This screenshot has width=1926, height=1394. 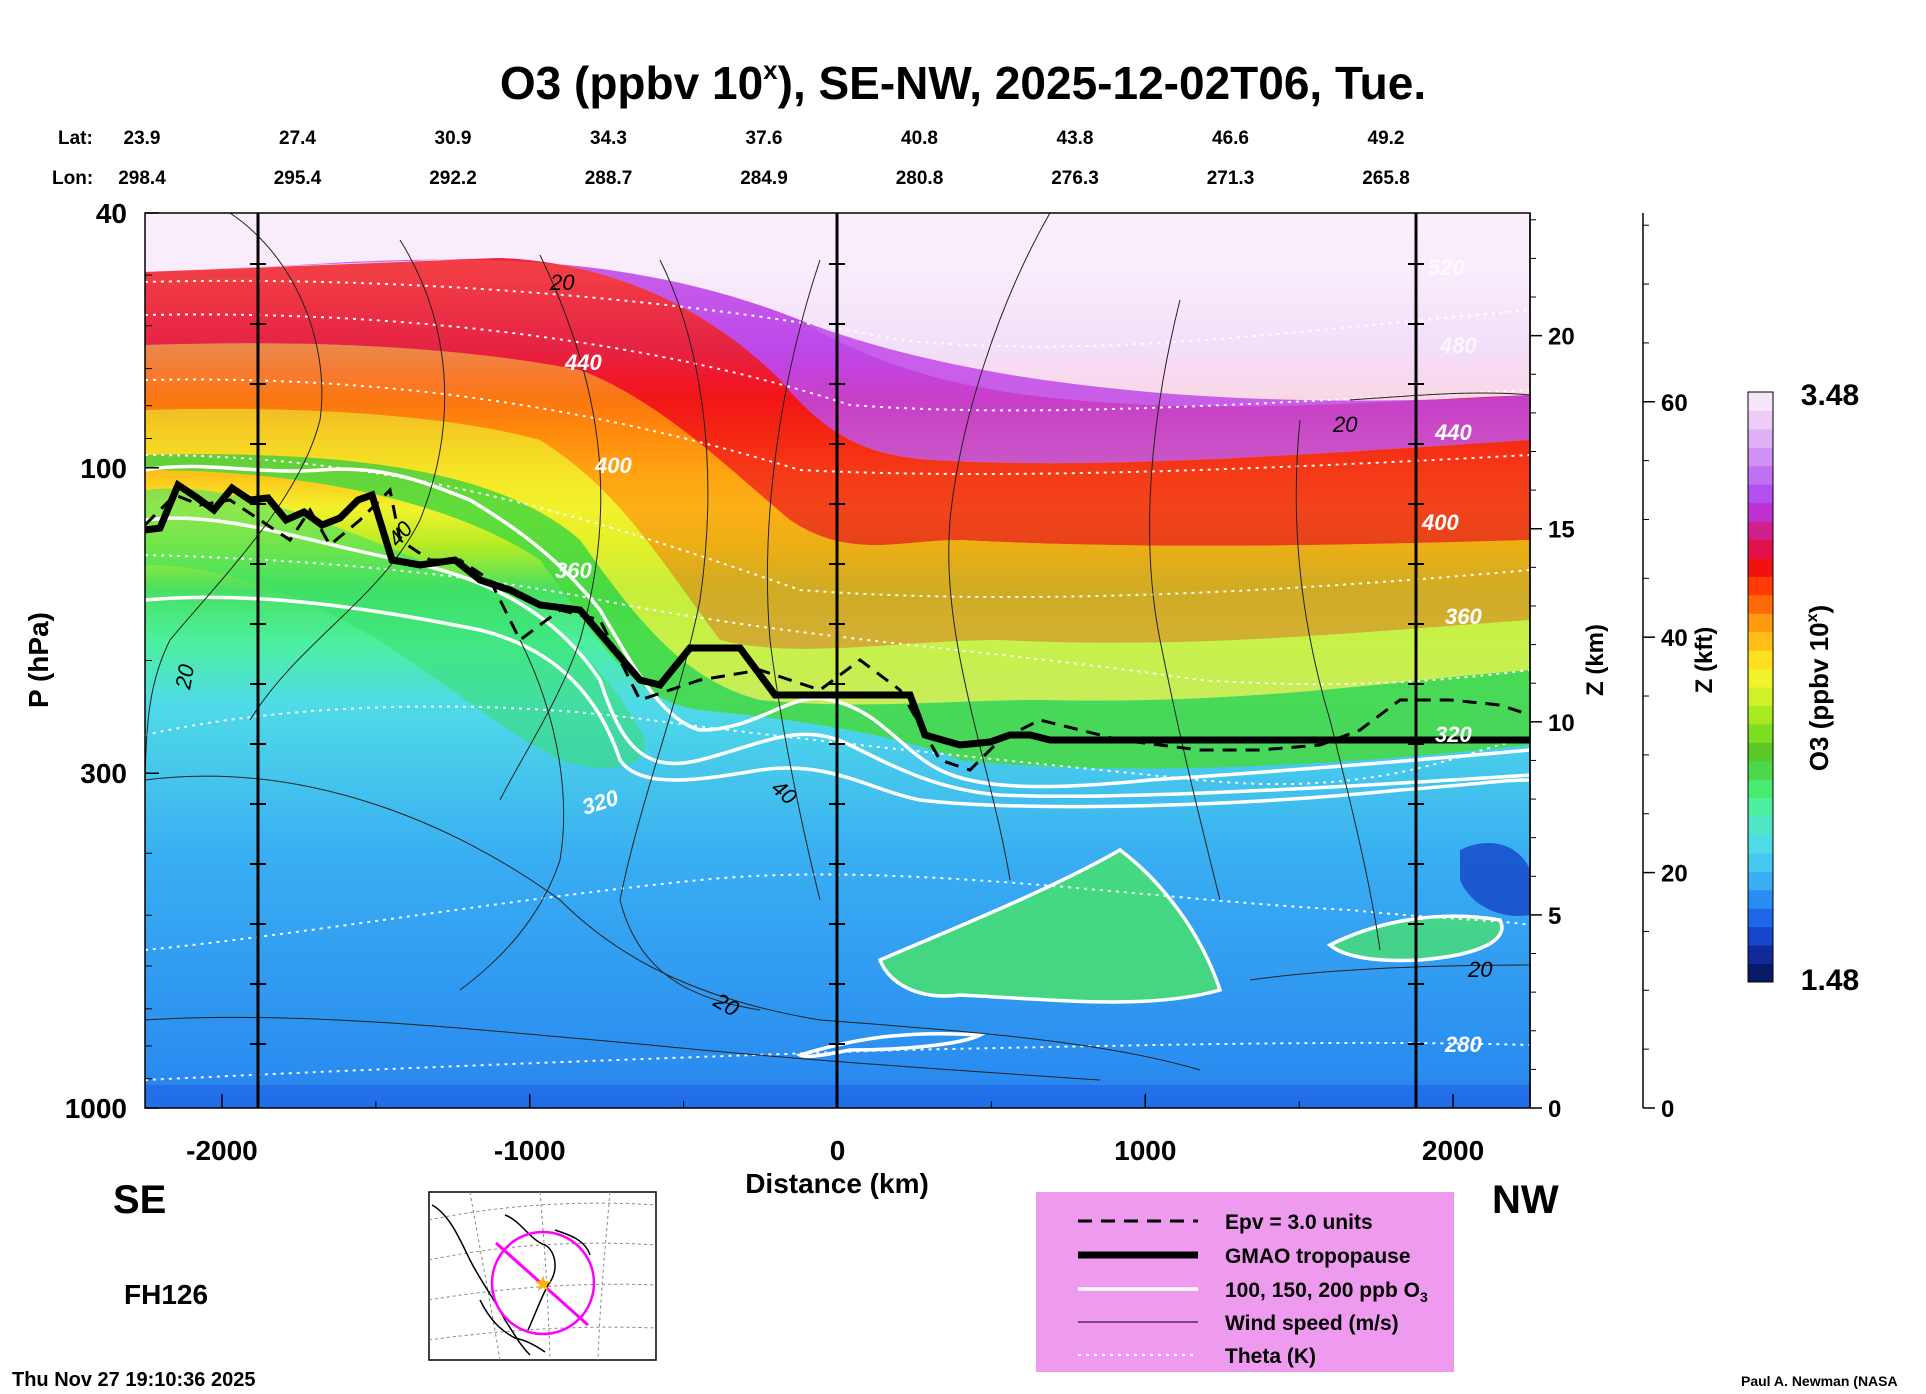 I want to click on lon-label: Lon:, so click(x=72, y=178).